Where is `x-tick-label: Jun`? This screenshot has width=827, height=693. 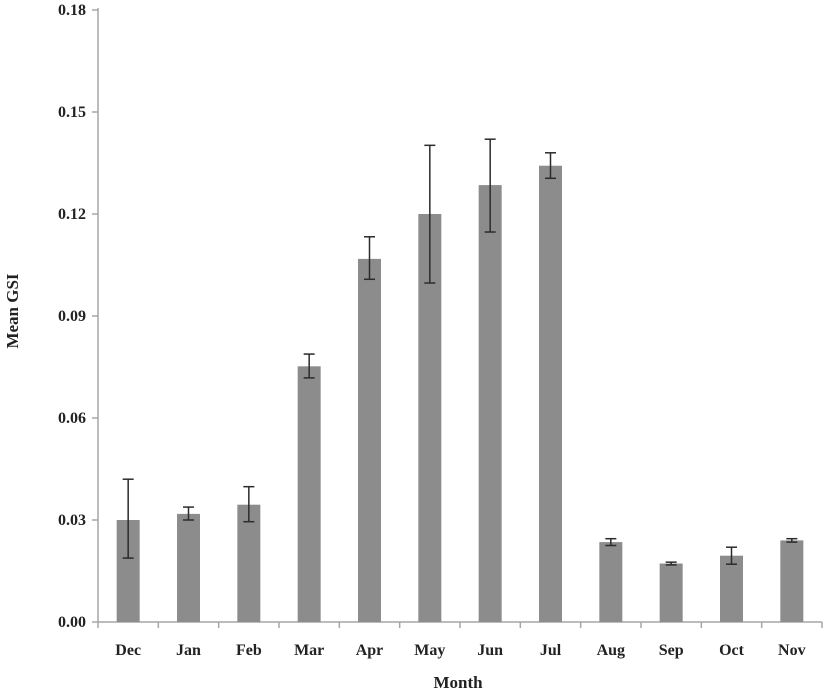 x-tick-label: Jun is located at coordinates (490, 650).